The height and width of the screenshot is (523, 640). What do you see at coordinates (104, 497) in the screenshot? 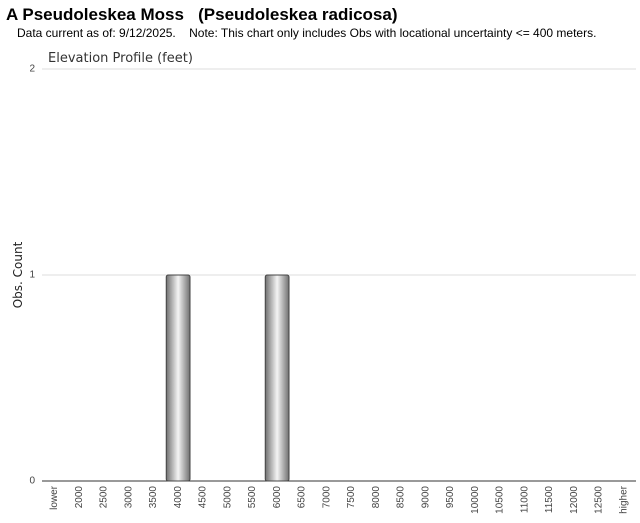
I see `x-tick-label: 2500` at bounding box center [104, 497].